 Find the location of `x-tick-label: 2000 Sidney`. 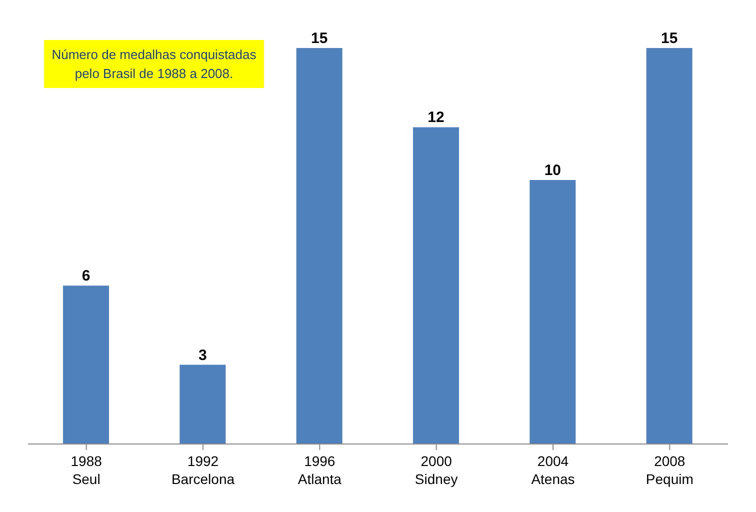

x-tick-label: 2000 Sidney is located at coordinates (436, 470).